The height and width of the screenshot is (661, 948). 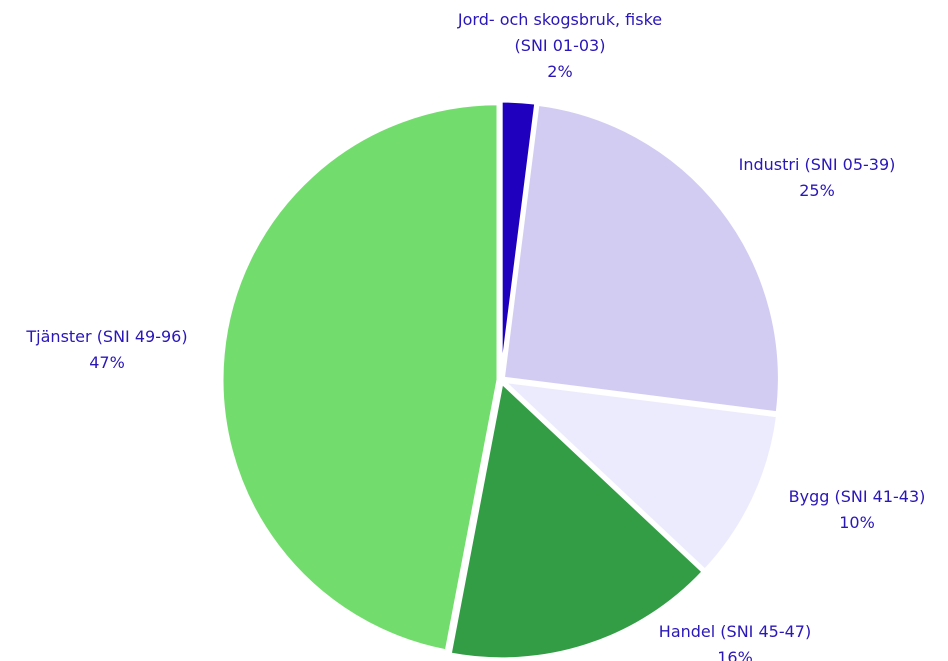 I want to click on slice-label: Industri (SNI 05-39) 25%, so click(x=817, y=178).